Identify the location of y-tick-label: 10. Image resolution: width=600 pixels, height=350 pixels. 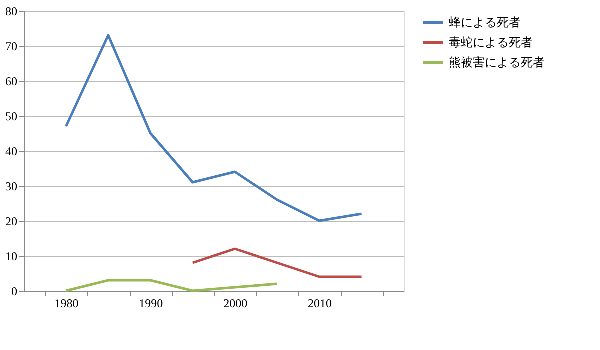
(12, 257).